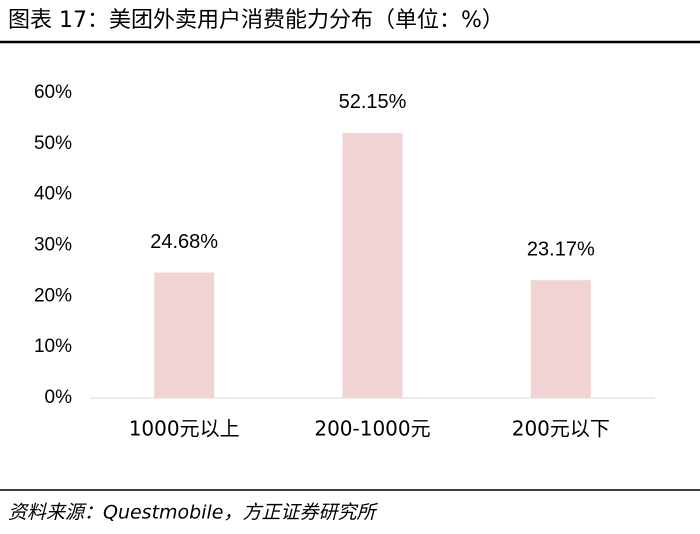 Image resolution: width=700 pixels, height=534 pixels. What do you see at coordinates (373, 102) in the screenshot?
I see `value-label: 52.15%` at bounding box center [373, 102].